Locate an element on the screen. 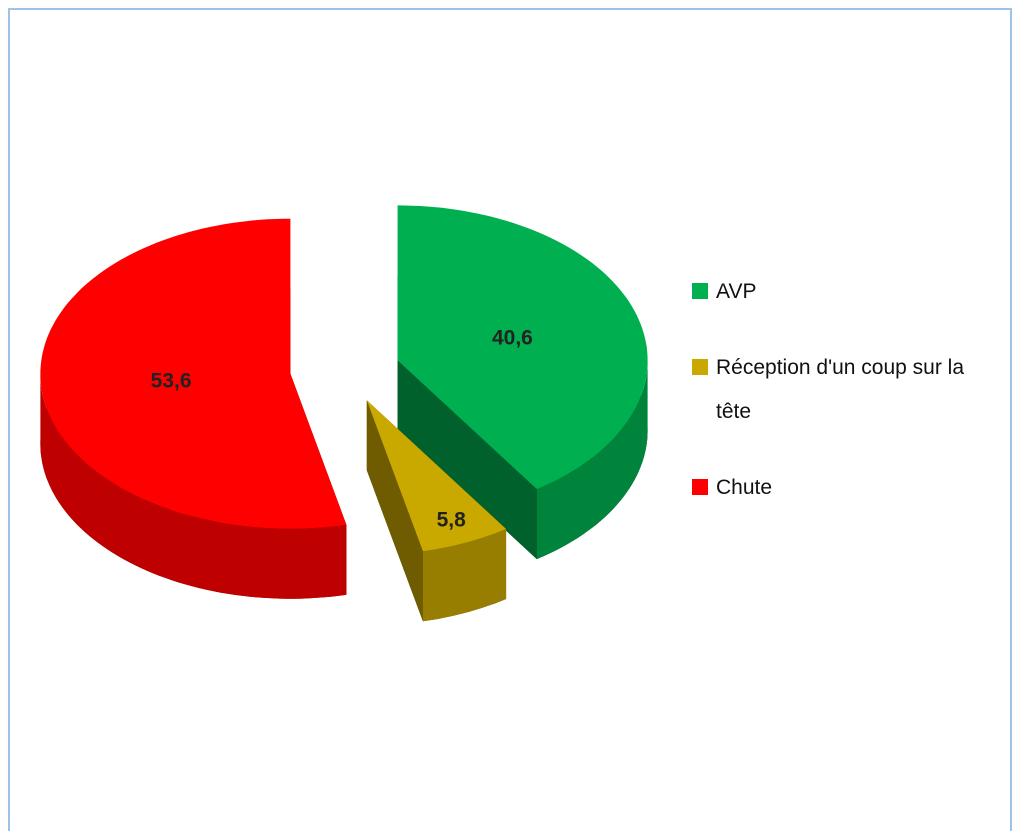 Image resolution: width=1018 pixels, height=831 pixels. legend-label: Réception d'un coup sur la tête is located at coordinates (840, 389).